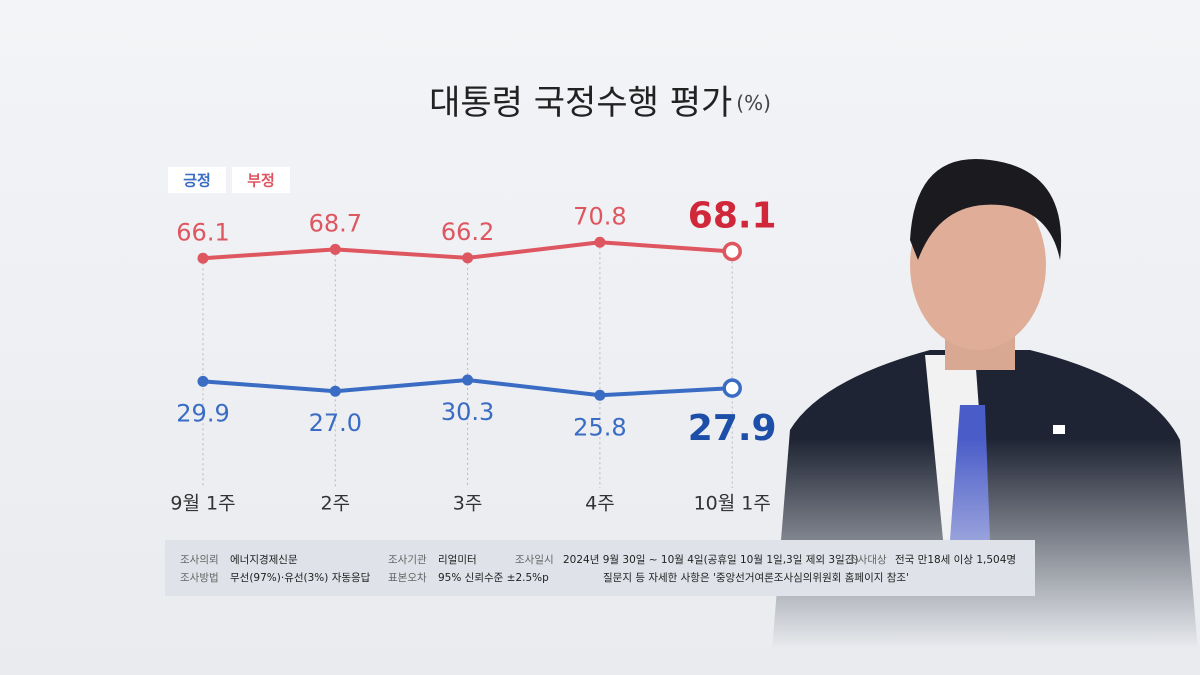  What do you see at coordinates (336, 504) in the screenshot?
I see `x-tick-label: 2주` at bounding box center [336, 504].